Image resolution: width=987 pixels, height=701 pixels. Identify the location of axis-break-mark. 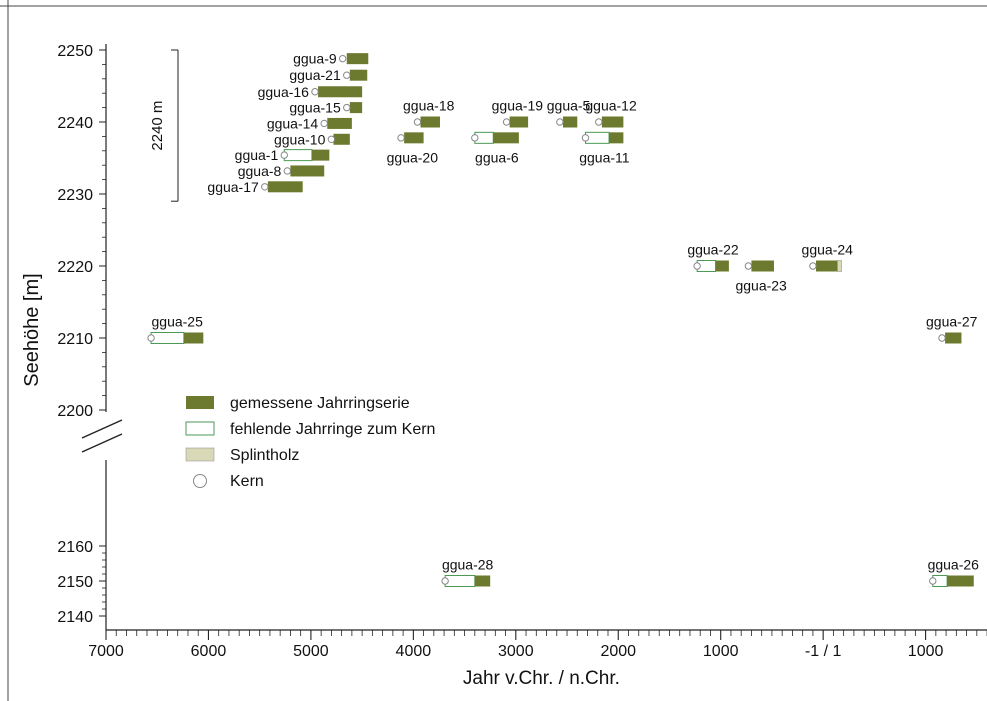
(102, 443).